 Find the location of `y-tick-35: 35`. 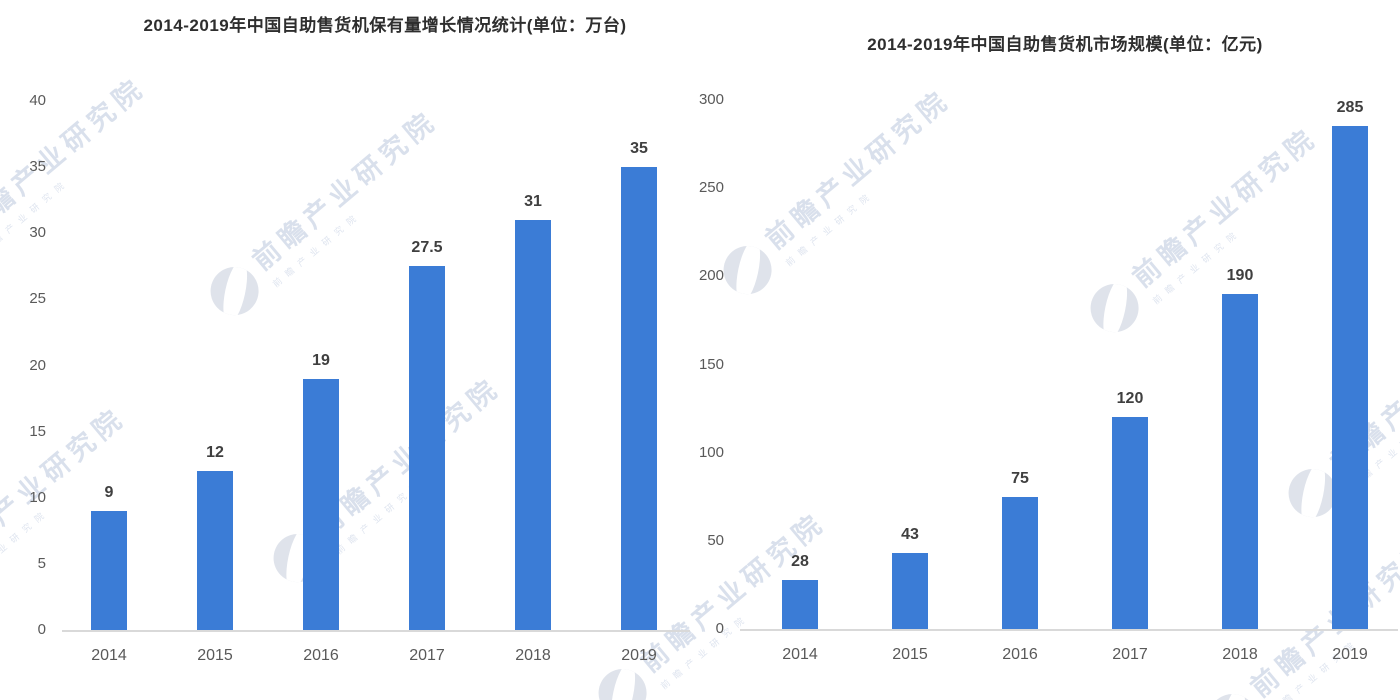

y-tick-35: 35 is located at coordinates (37, 167).